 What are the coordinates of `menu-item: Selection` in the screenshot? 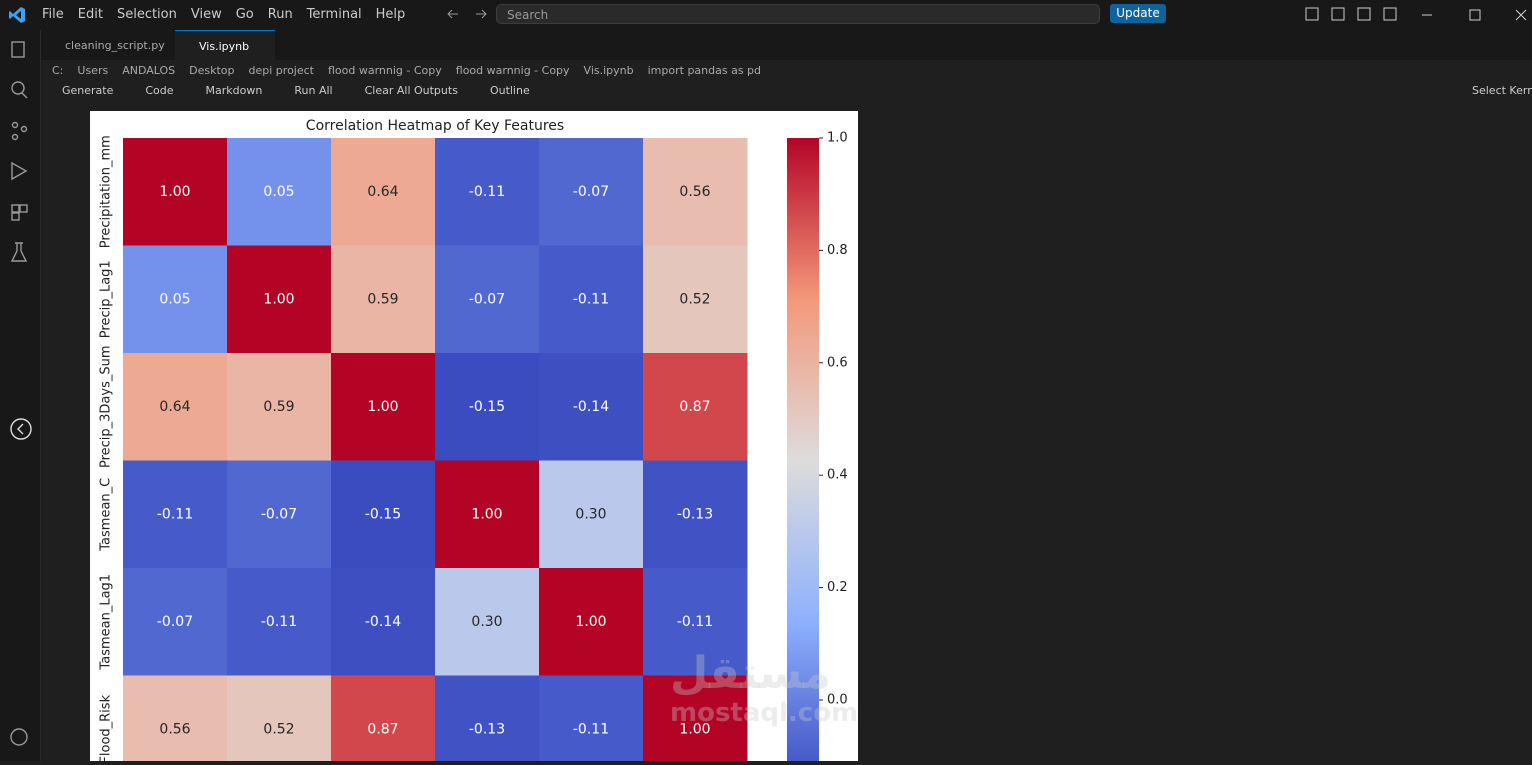 It's located at (146, 14).